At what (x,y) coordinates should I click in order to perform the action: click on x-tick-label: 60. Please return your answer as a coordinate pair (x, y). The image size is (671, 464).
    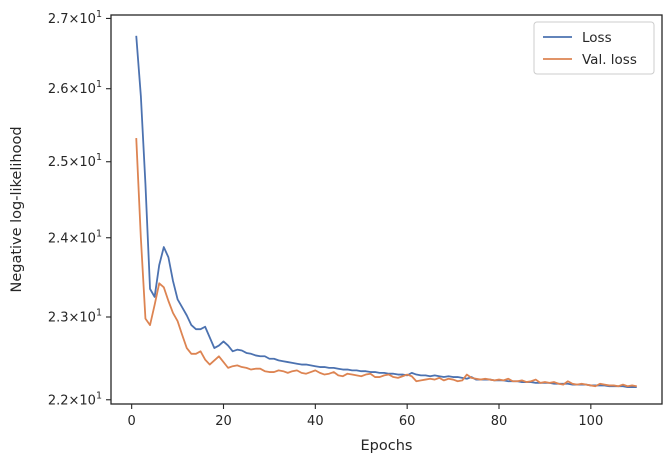
    Looking at the image, I should click on (407, 421).